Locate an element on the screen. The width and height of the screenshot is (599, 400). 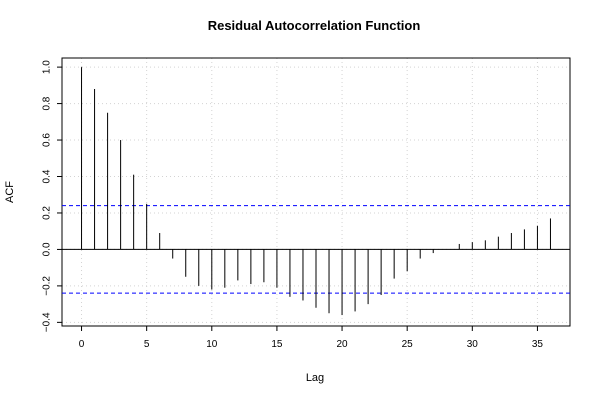
x-tick-label: 0 is located at coordinates (82, 344).